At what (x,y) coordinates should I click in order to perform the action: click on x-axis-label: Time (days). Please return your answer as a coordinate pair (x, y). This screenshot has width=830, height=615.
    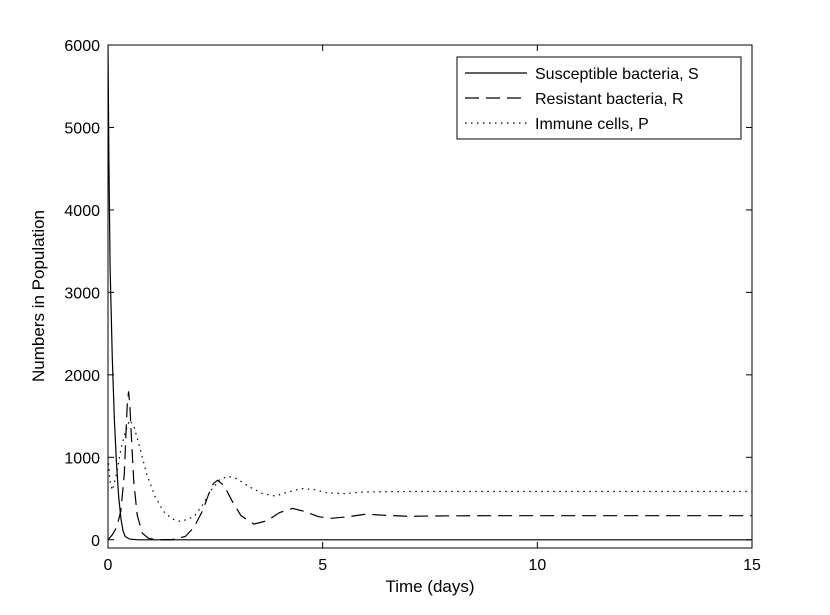
    Looking at the image, I should click on (429, 586).